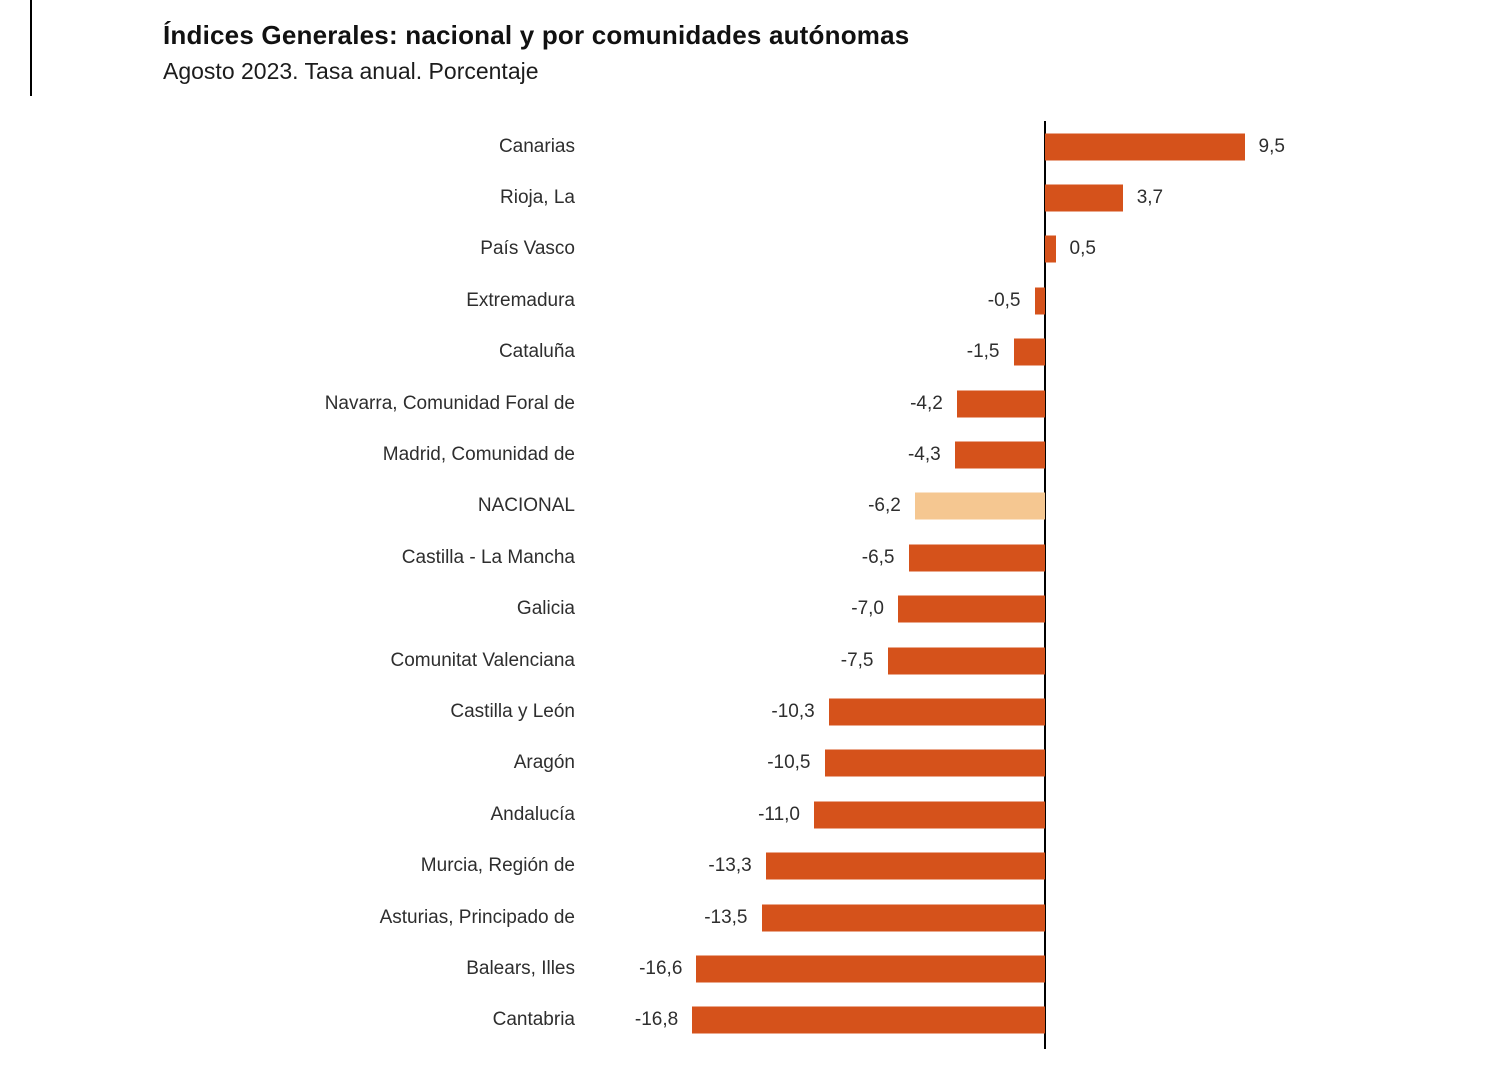  Describe the element at coordinates (779, 814) in the screenshot. I see `value-label: -11,0` at that location.